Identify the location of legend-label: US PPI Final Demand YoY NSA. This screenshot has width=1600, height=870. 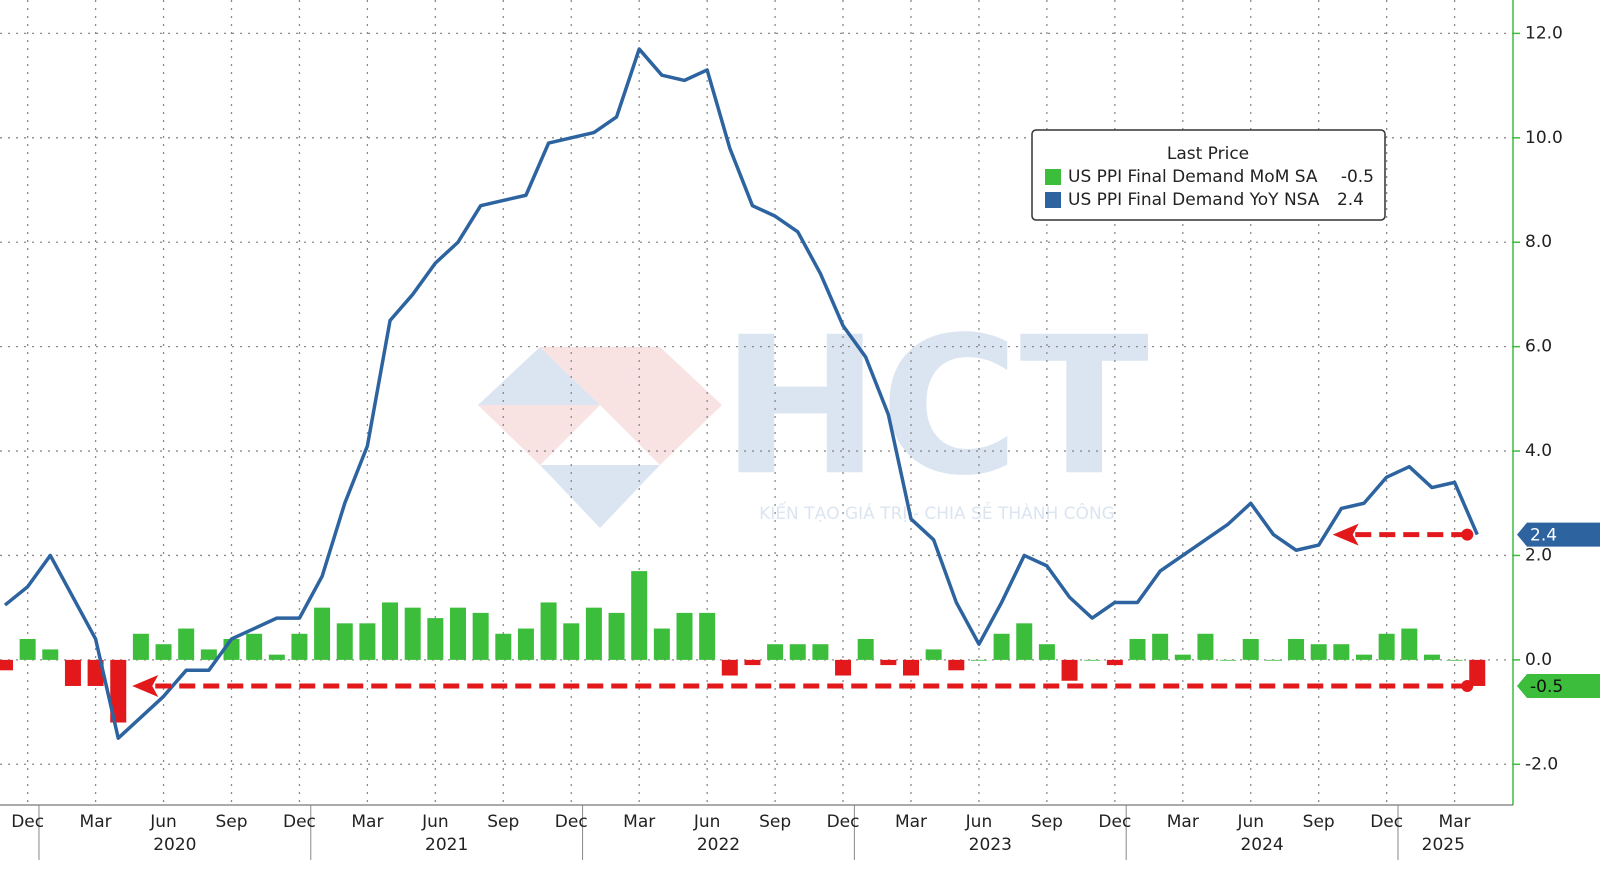
(1194, 200).